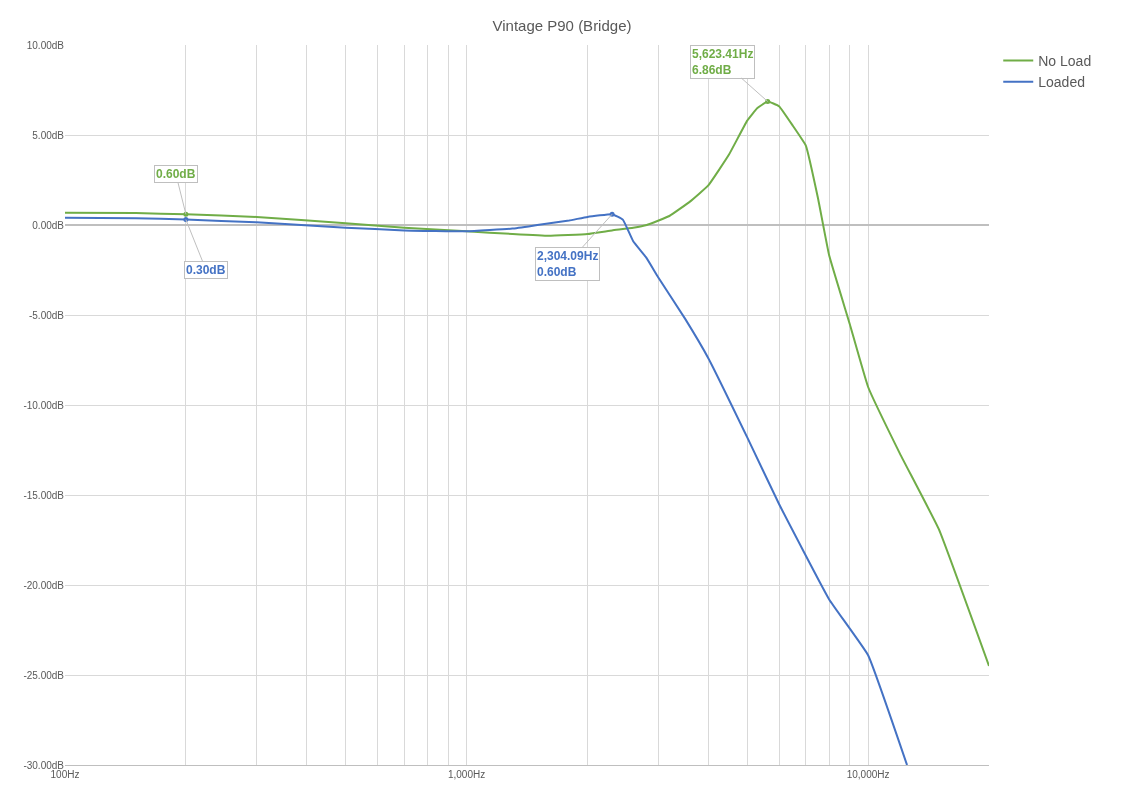 The width and height of the screenshot is (1124, 800). What do you see at coordinates (48, 225) in the screenshot?
I see `y-tick-label: 0.00dB` at bounding box center [48, 225].